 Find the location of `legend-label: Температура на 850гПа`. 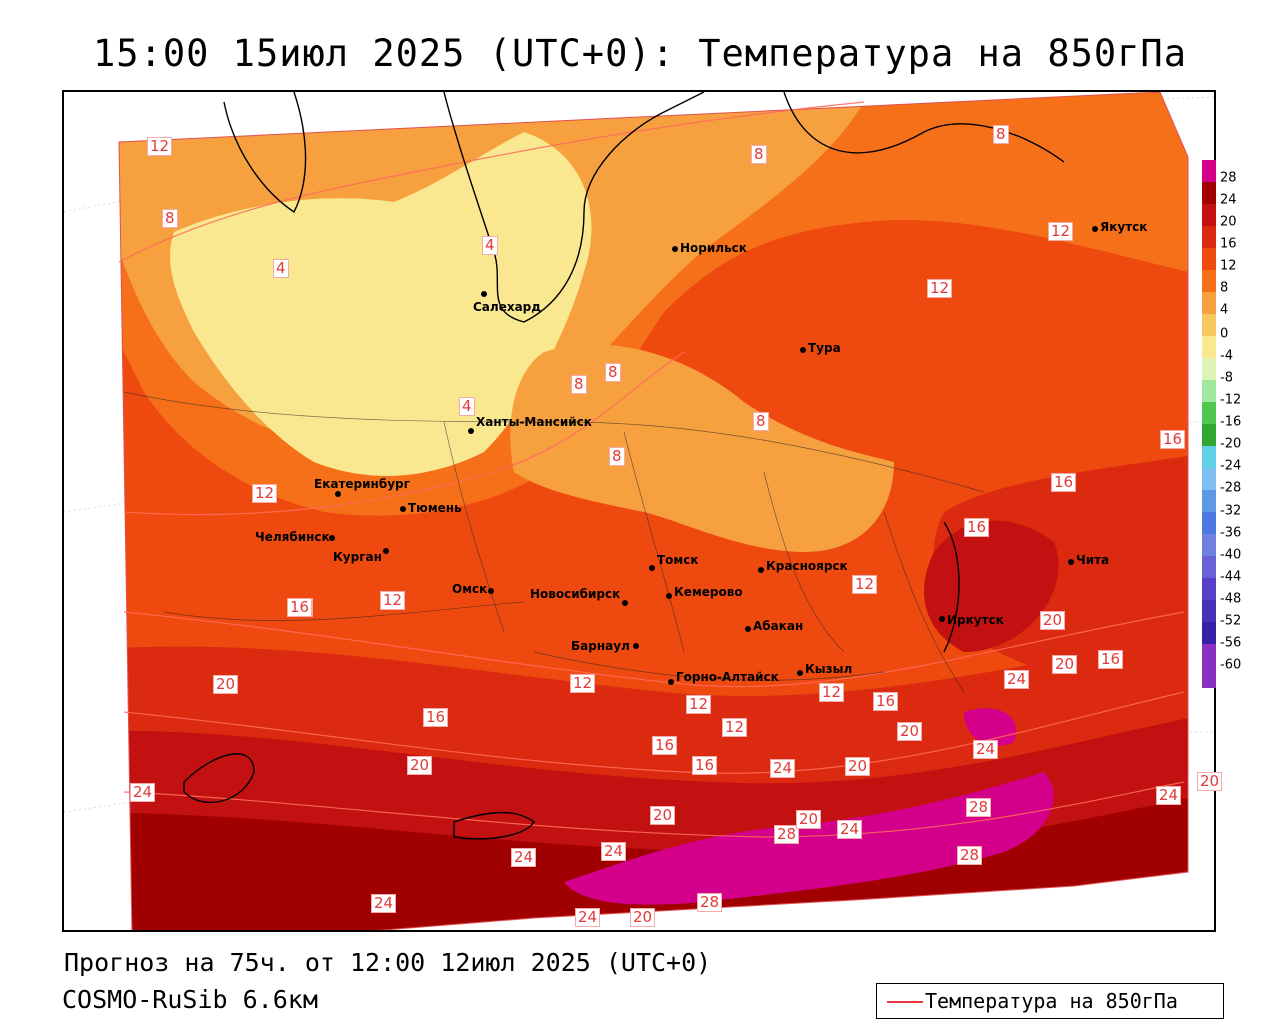

legend-label: Температура на 850гПа is located at coordinates (1051, 1001).